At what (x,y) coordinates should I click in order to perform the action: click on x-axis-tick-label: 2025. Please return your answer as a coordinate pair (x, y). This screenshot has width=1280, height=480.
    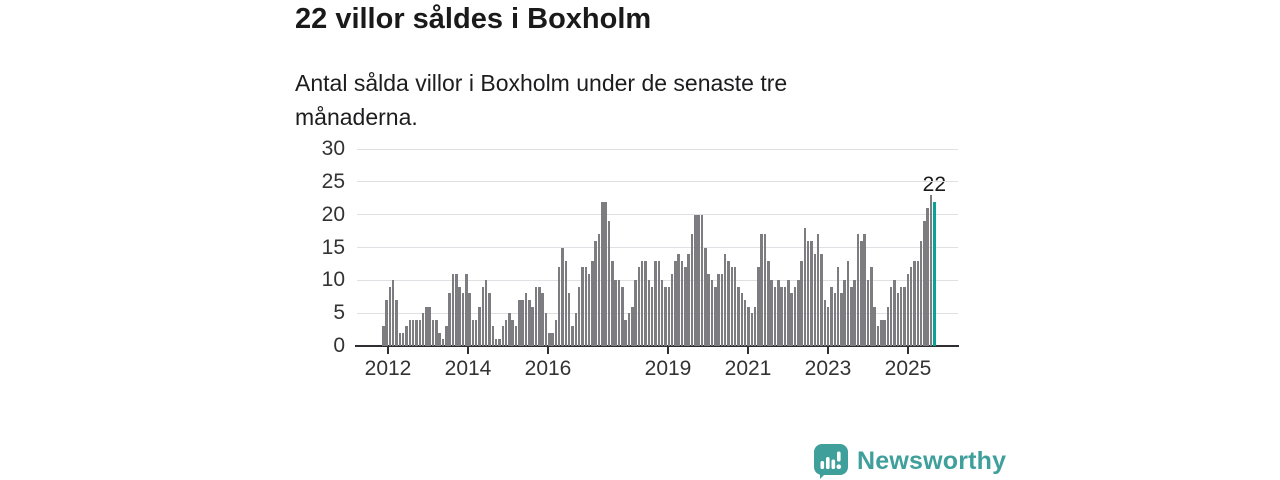
    Looking at the image, I should click on (908, 368).